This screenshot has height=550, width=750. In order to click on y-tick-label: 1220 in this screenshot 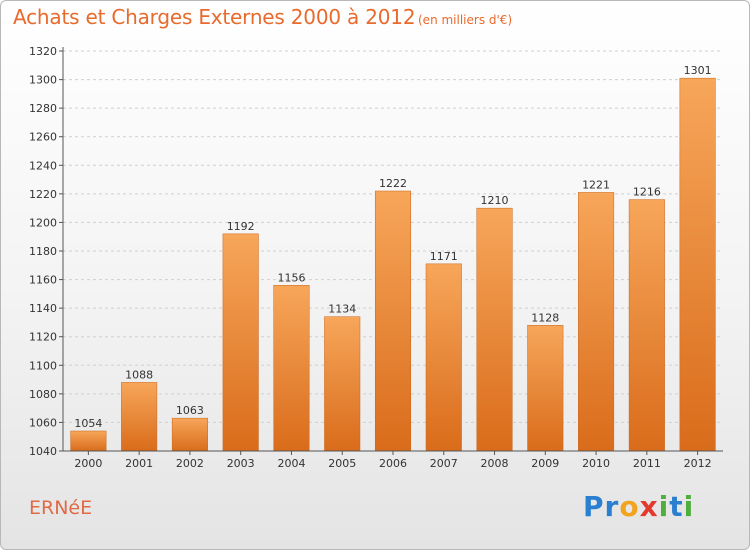, I will do `click(43, 194)`.